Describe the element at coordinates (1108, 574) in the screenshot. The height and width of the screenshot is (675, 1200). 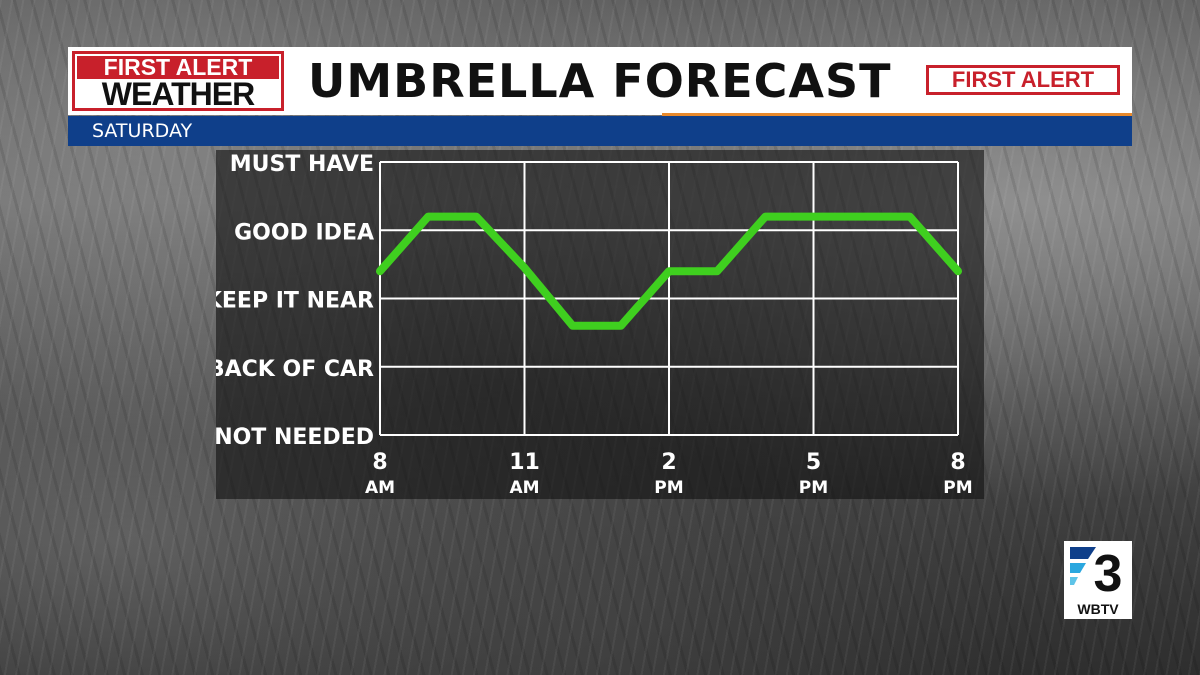
I see `station-number: 3` at that location.